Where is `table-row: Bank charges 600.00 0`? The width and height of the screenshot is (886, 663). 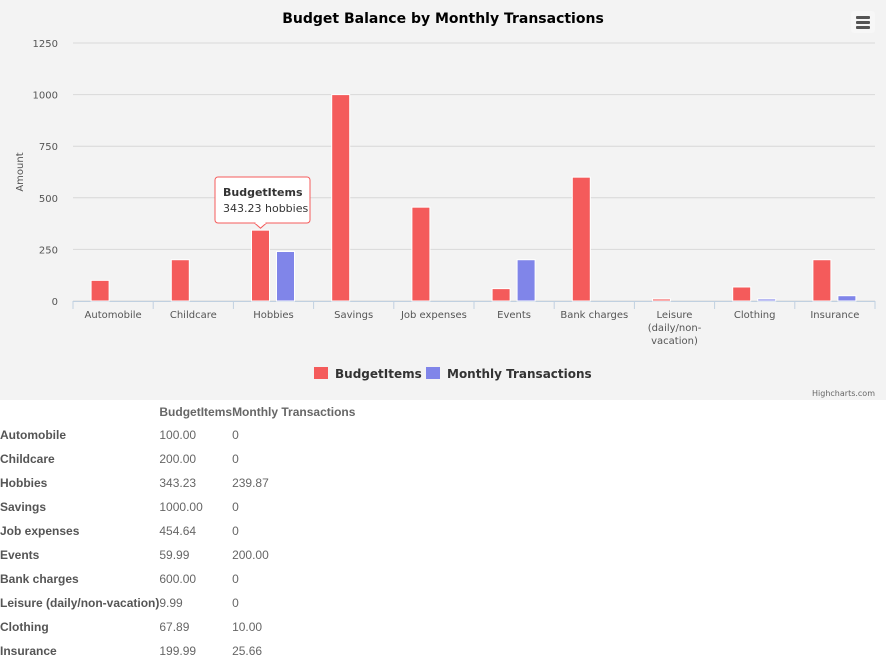 table-row: Bank charges 600.00 0 is located at coordinates (177, 579).